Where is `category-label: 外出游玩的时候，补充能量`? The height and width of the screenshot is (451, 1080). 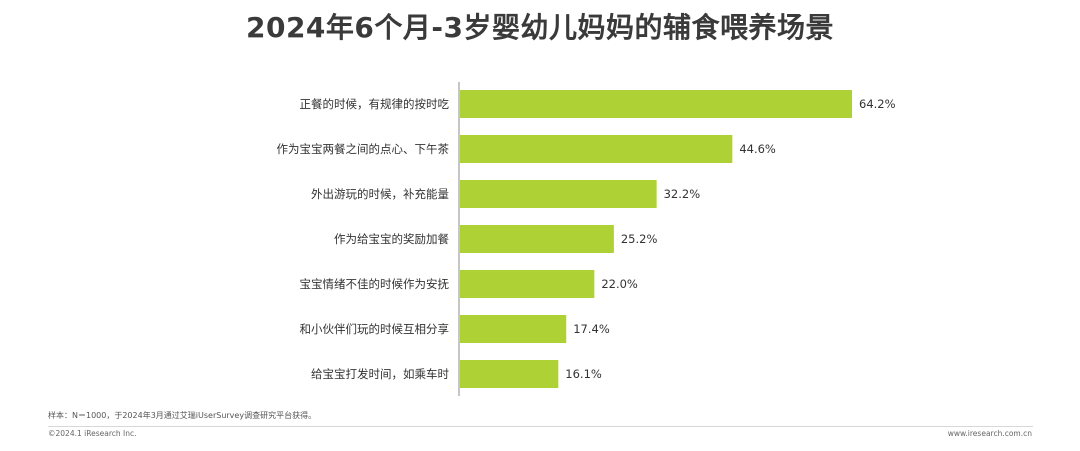
category-label: 外出游玩的时候，补充能量 is located at coordinates (380, 194).